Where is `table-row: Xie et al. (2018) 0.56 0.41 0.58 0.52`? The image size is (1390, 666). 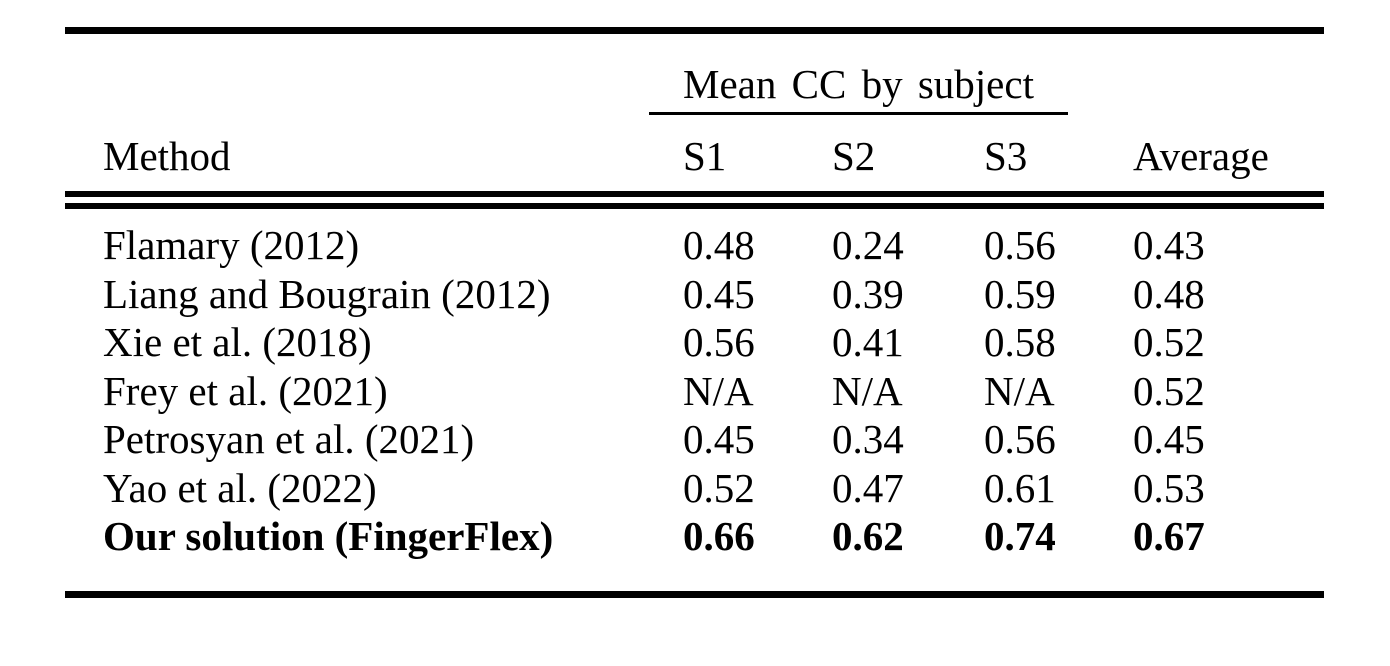 table-row: Xie et al. (2018) 0.56 0.41 0.58 0.52 is located at coordinates (694, 342).